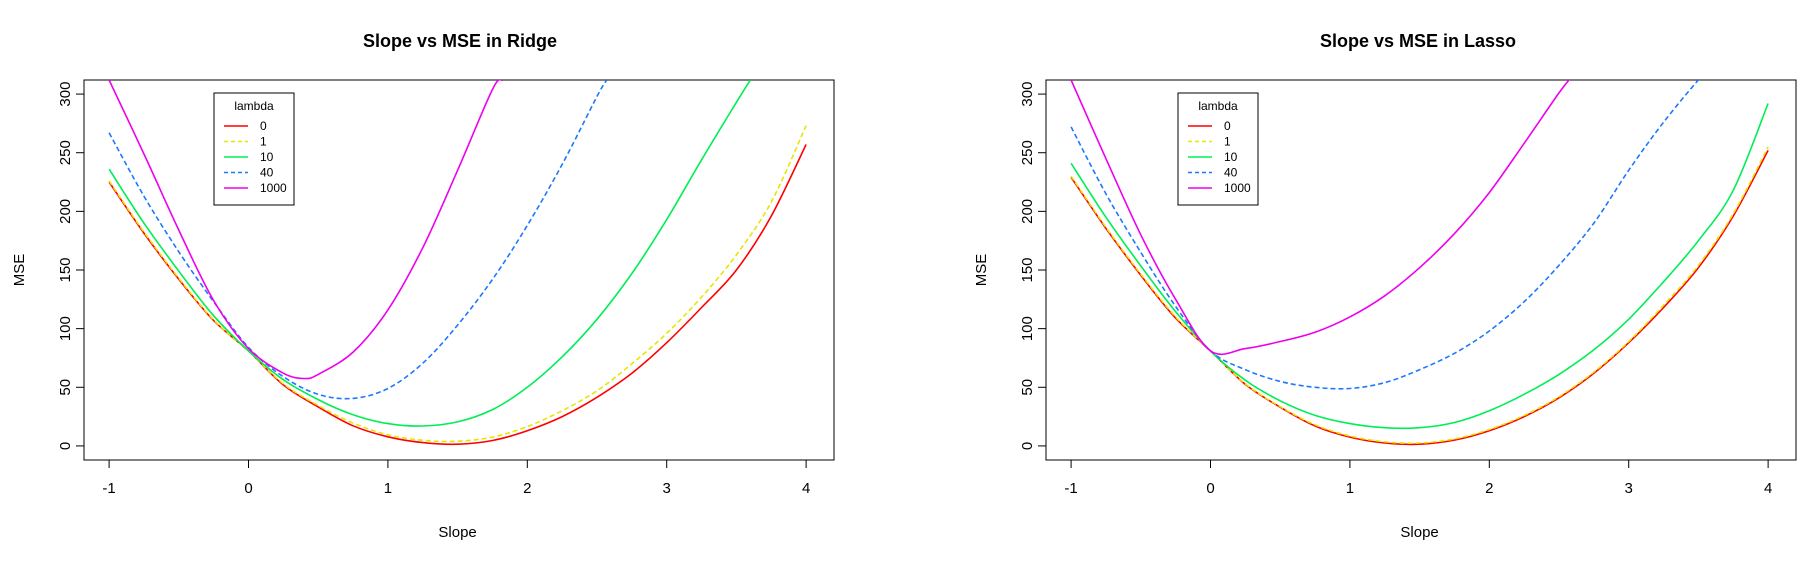 The width and height of the screenshot is (1820, 564). I want to click on chart-title: Slope vs MSE in Lasso, so click(1418, 41).